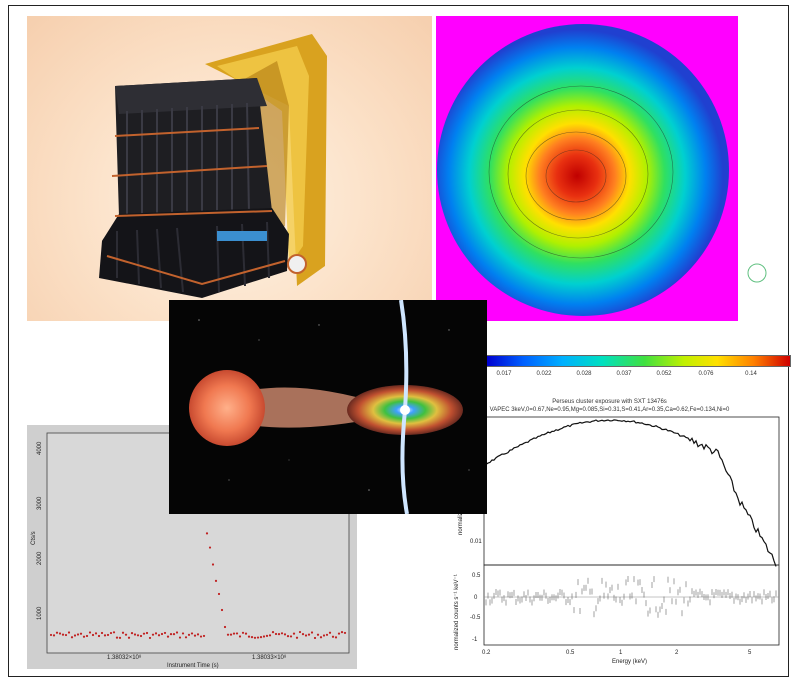  Describe the element at coordinates (638, 361) in the screenshot. I see `colorbar-strip` at that location.